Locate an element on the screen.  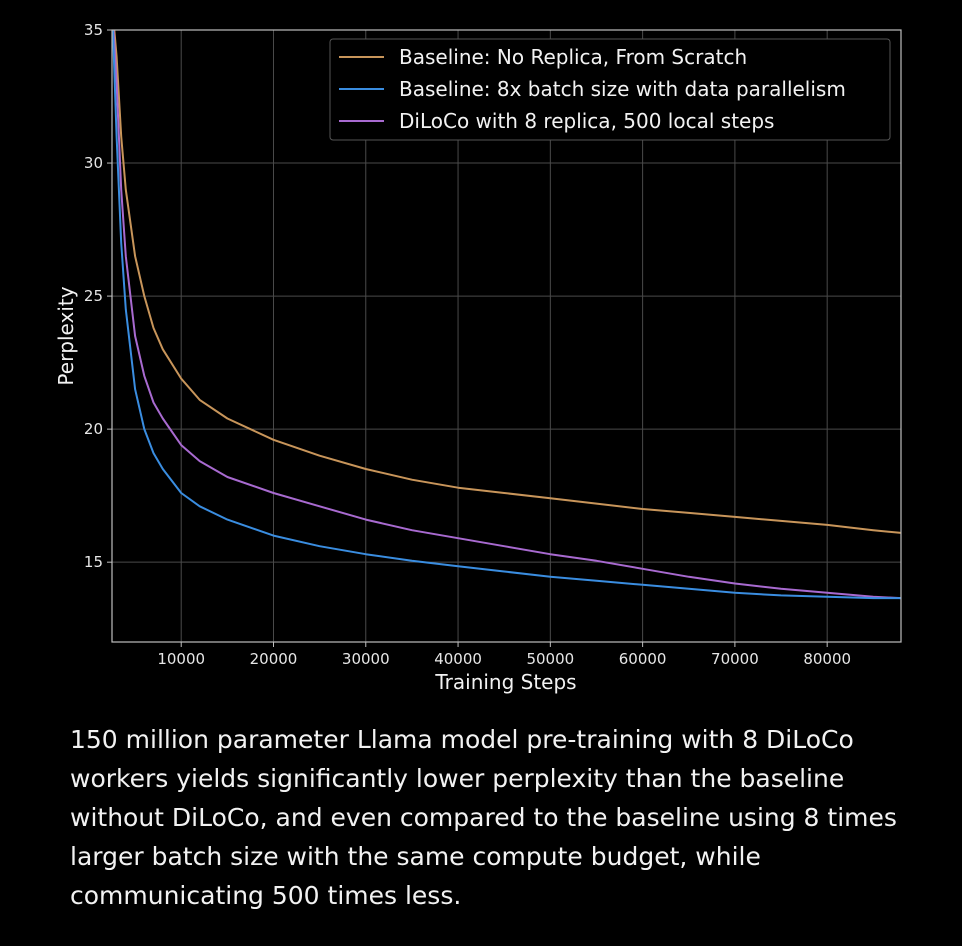
x-tick-label: 10000 is located at coordinates (181, 659).